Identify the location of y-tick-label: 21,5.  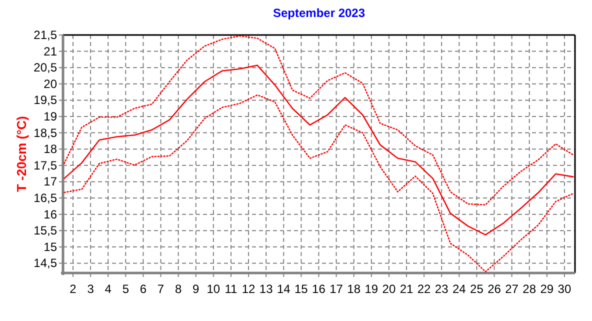
(46, 35).